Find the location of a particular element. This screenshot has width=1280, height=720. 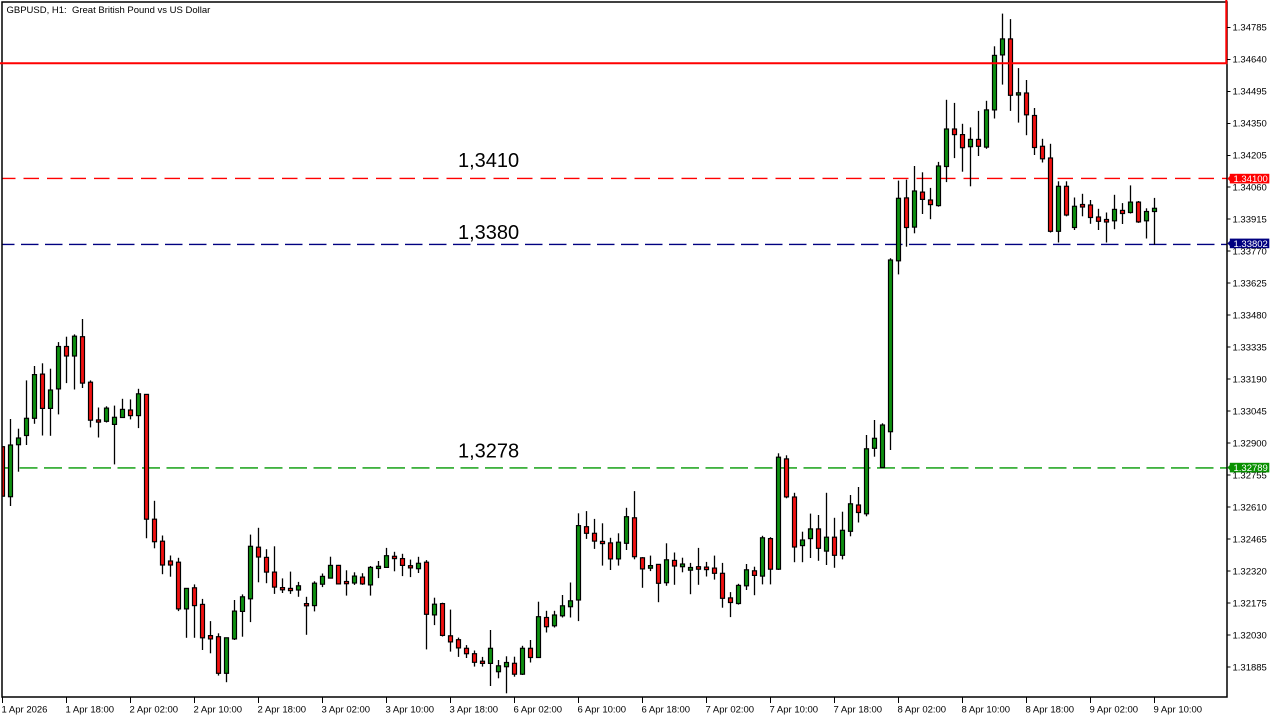

svg-text: 8 Apr 18:00 is located at coordinates (1050, 710).